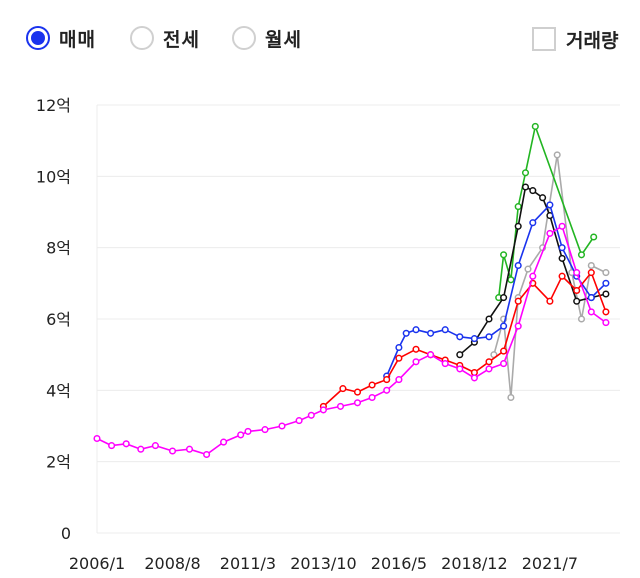 This screenshot has height=578, width=640. Describe the element at coordinates (53, 105) in the screenshot. I see `y-tick-label: 12억` at that location.